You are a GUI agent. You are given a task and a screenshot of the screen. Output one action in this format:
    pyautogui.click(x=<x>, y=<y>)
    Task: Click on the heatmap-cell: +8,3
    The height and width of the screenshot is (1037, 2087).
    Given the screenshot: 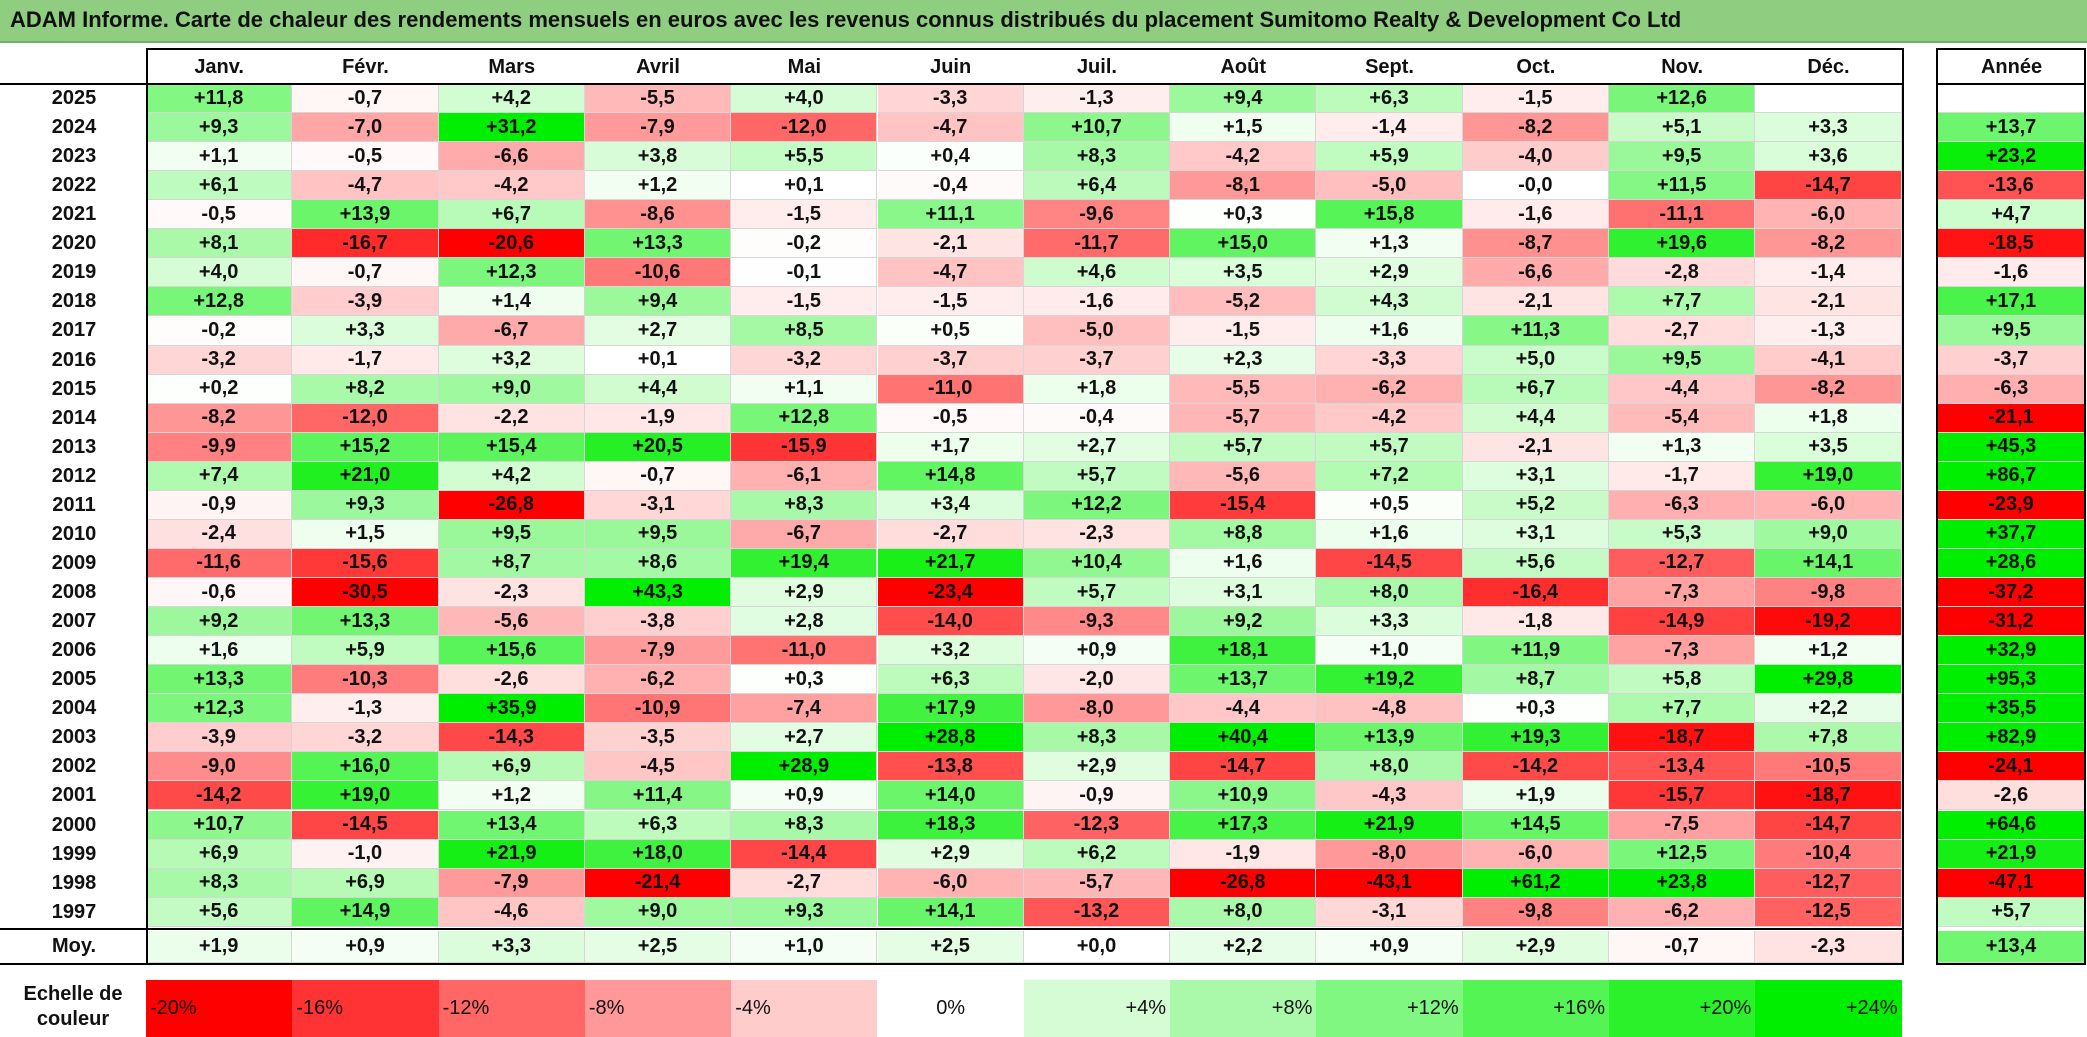 What is the action you would take?
    pyautogui.click(x=804, y=505)
    